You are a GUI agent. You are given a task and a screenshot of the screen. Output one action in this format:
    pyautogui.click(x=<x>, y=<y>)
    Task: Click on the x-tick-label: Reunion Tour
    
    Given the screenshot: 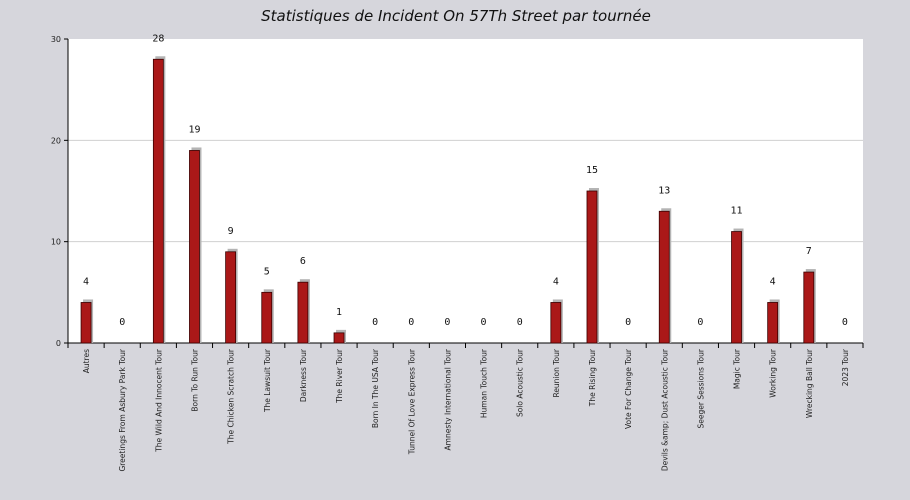 What is the action you would take?
    pyautogui.click(x=556, y=372)
    